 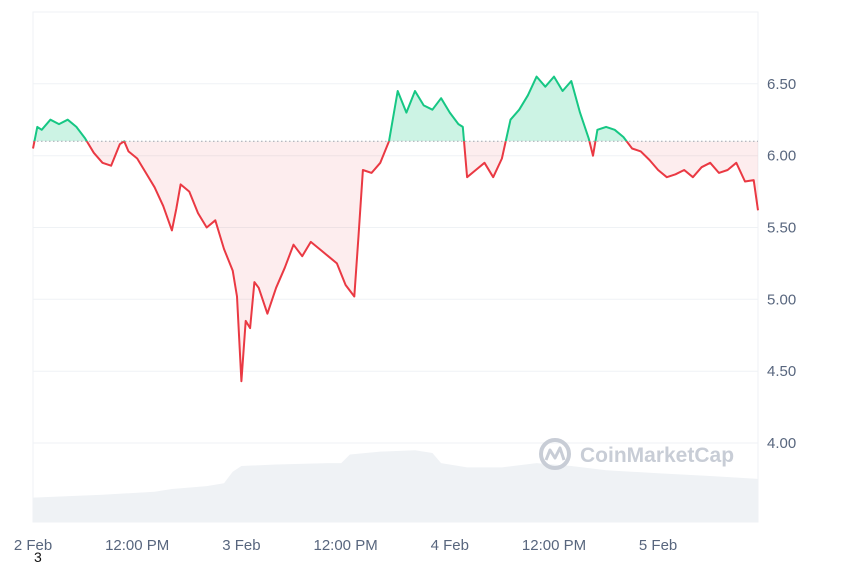 What do you see at coordinates (781, 228) in the screenshot?
I see `y-tick-label: 5.50` at bounding box center [781, 228].